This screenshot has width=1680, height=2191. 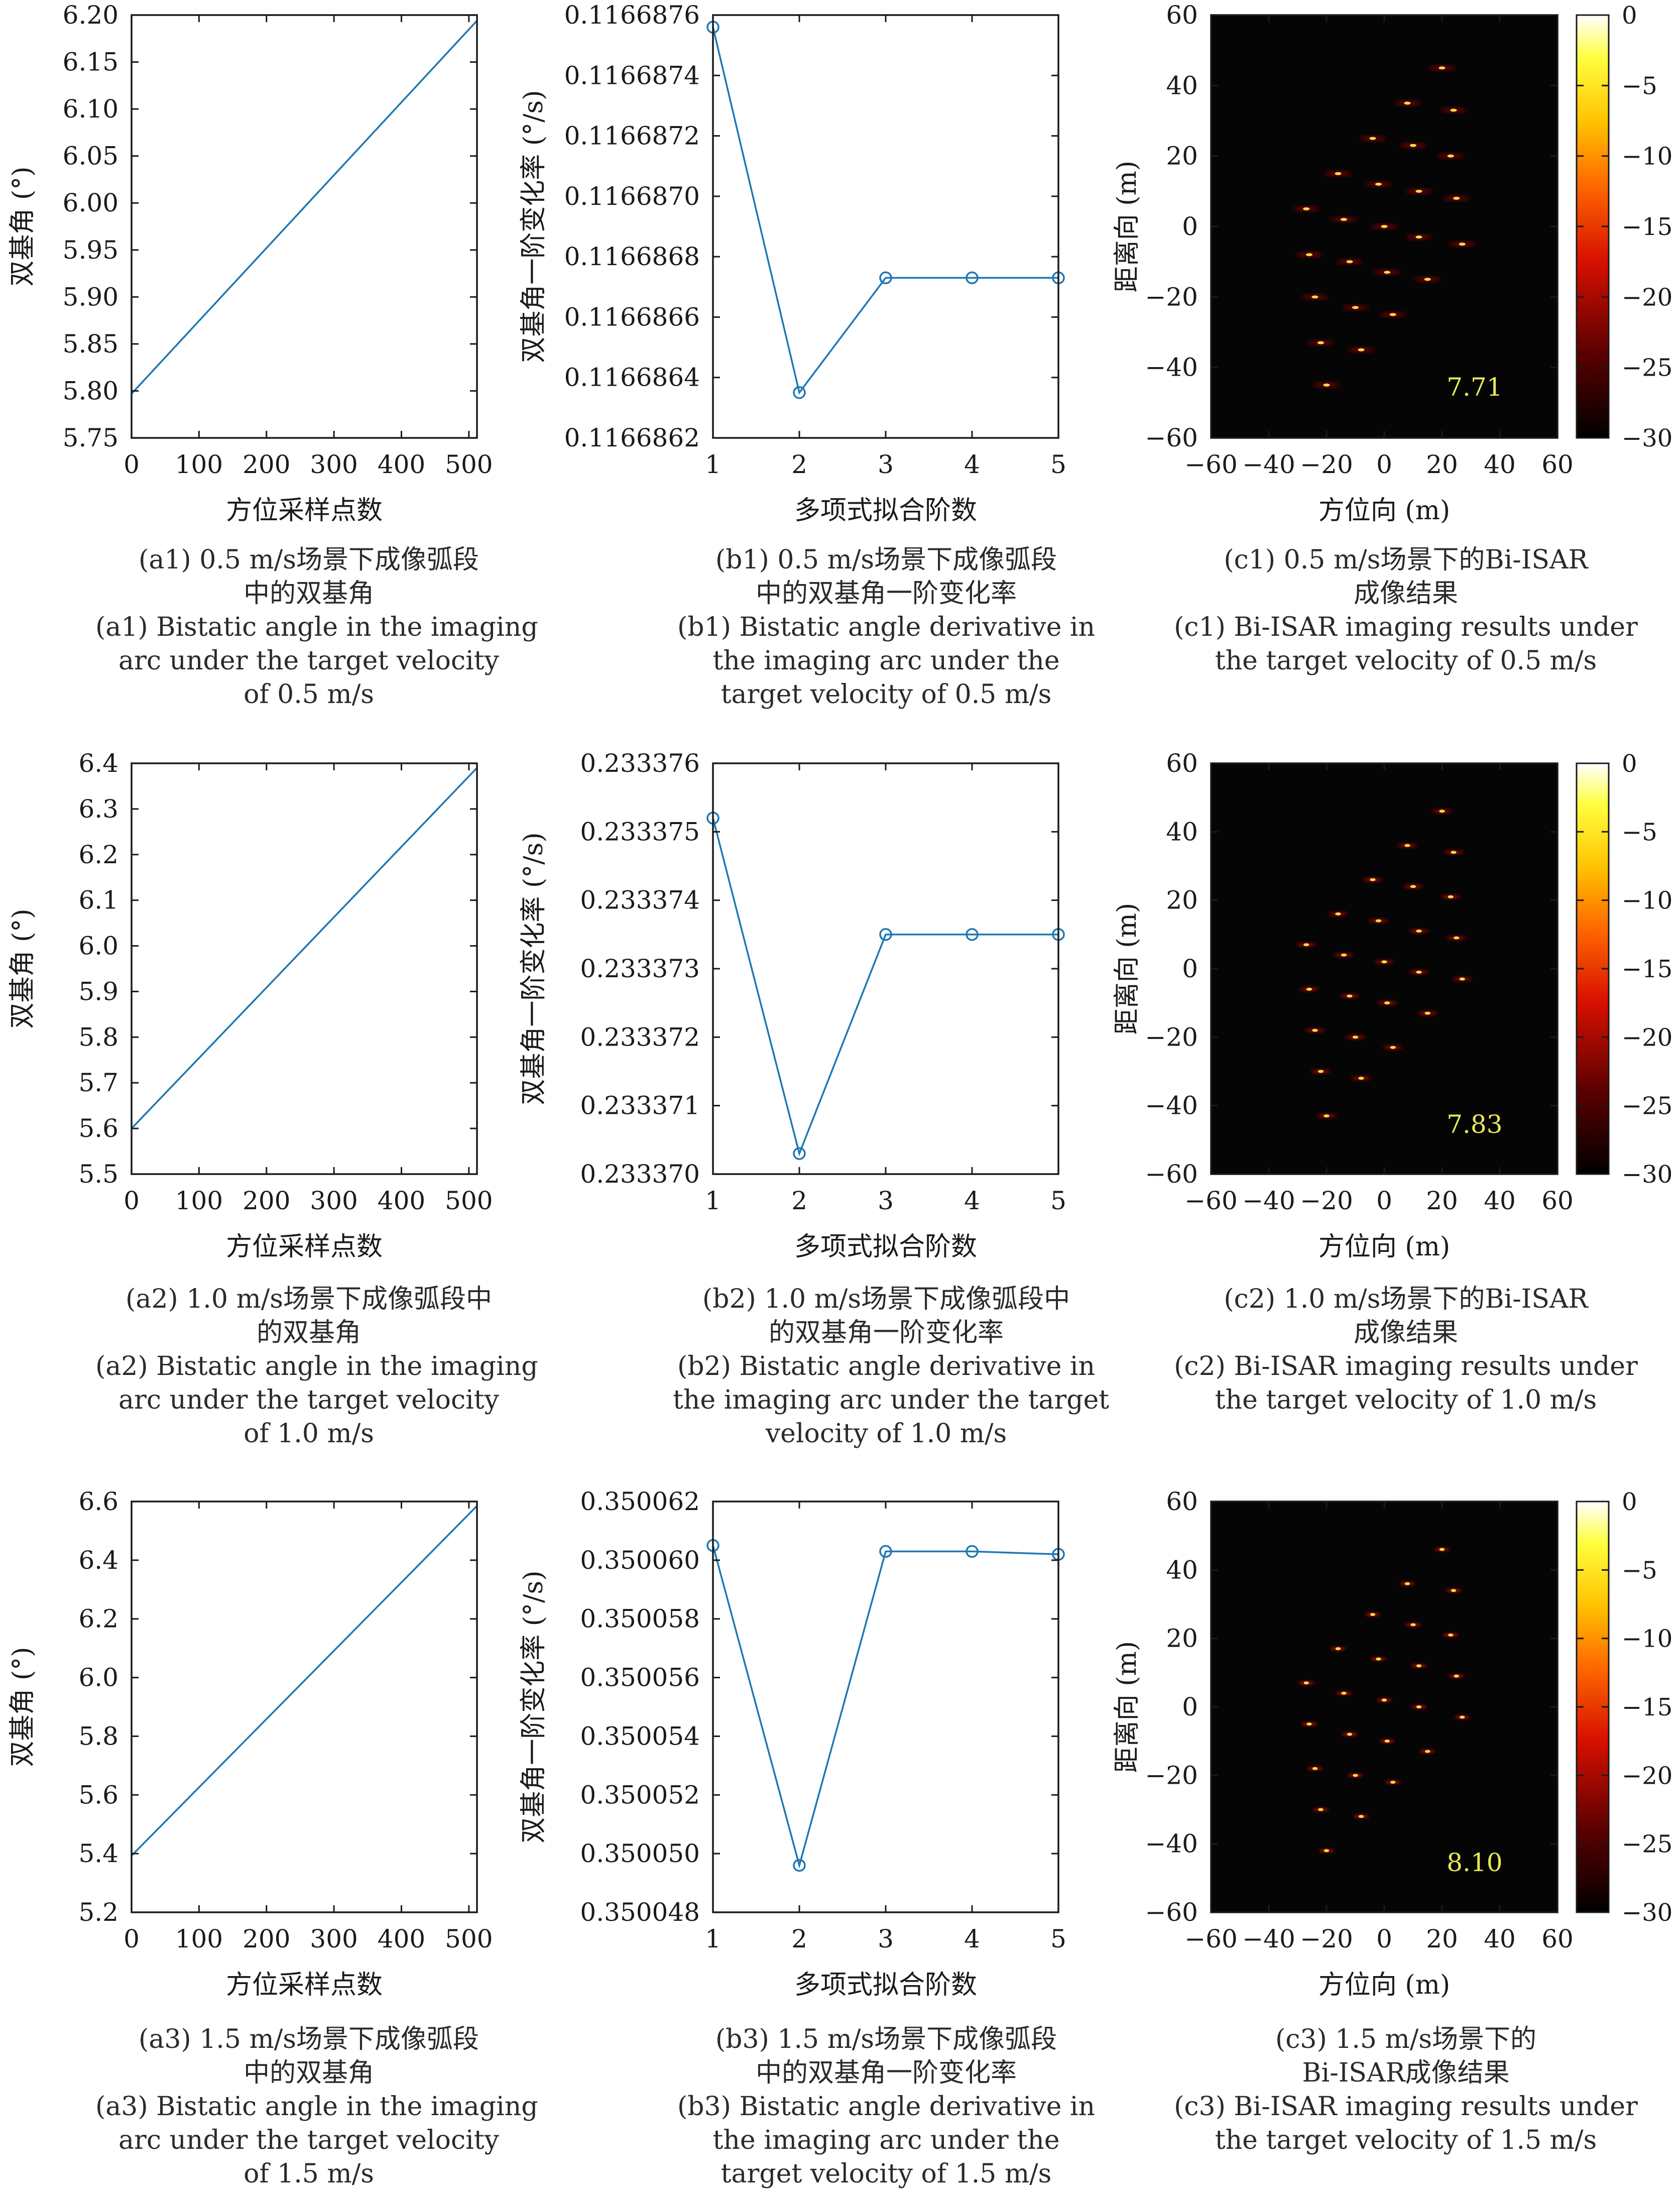 I want to click on y-axis-label: 距离向 (m), so click(x=1127, y=226).